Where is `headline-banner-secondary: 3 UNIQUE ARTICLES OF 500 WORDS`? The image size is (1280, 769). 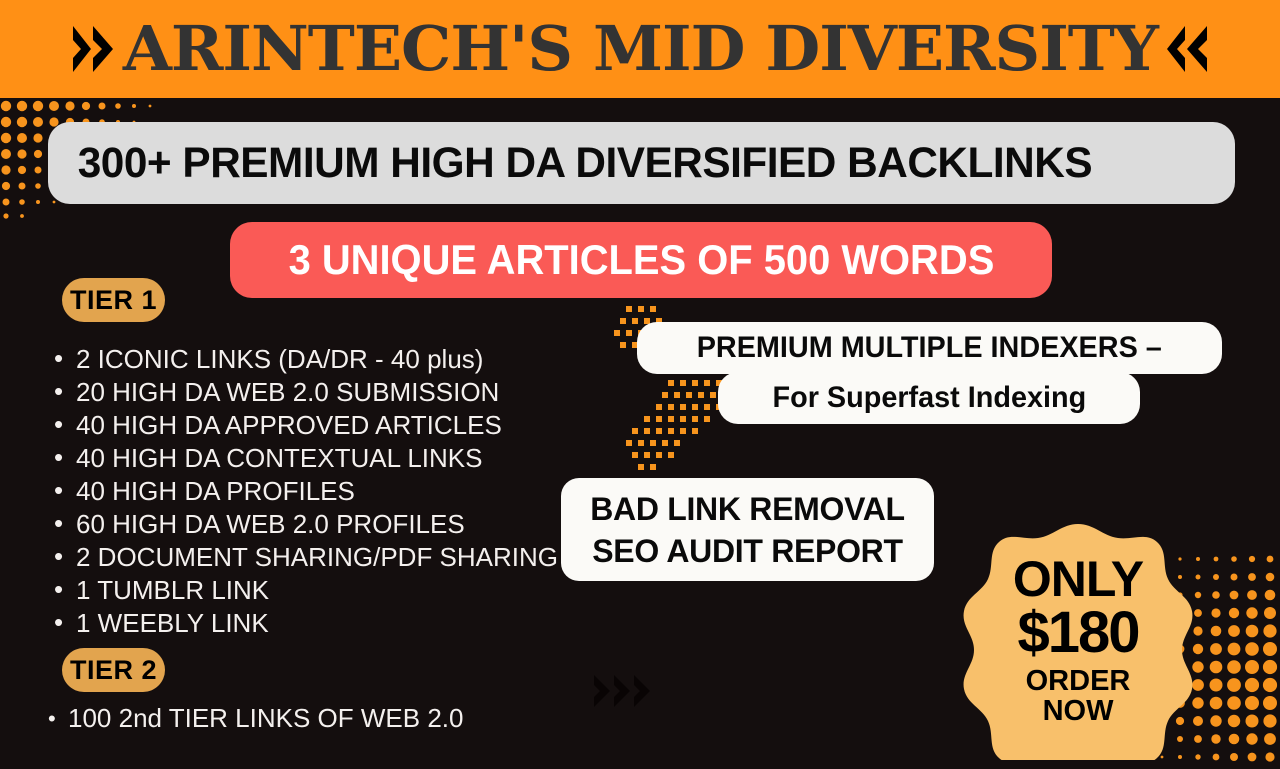
headline-banner-secondary: 3 UNIQUE ARTICLES OF 500 WORDS is located at coordinates (641, 260).